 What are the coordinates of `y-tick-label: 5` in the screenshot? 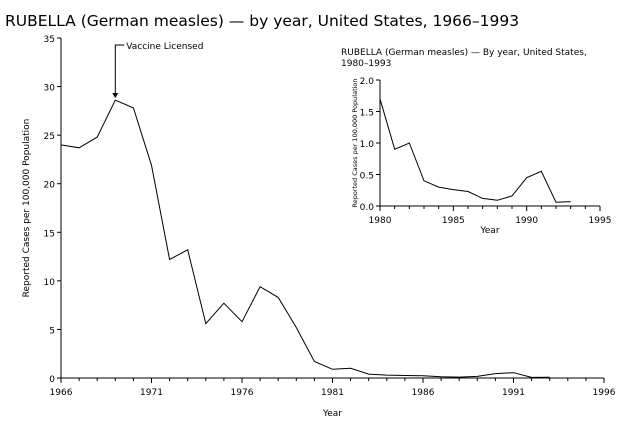 It's located at (52, 331).